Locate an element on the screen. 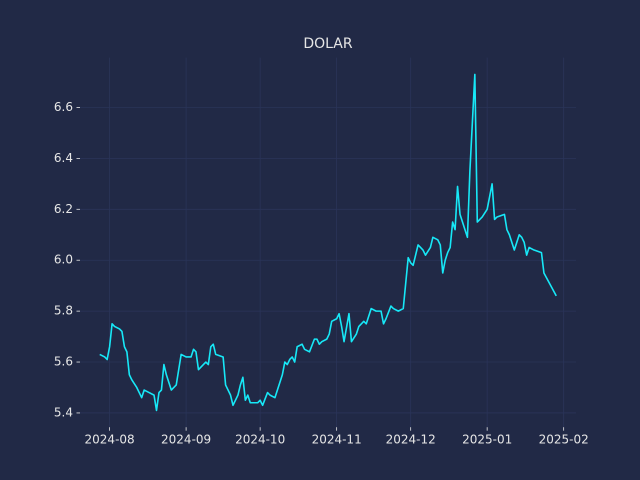 The width and height of the screenshot is (640, 480). y-tick-label: 5.4 is located at coordinates (63, 412).